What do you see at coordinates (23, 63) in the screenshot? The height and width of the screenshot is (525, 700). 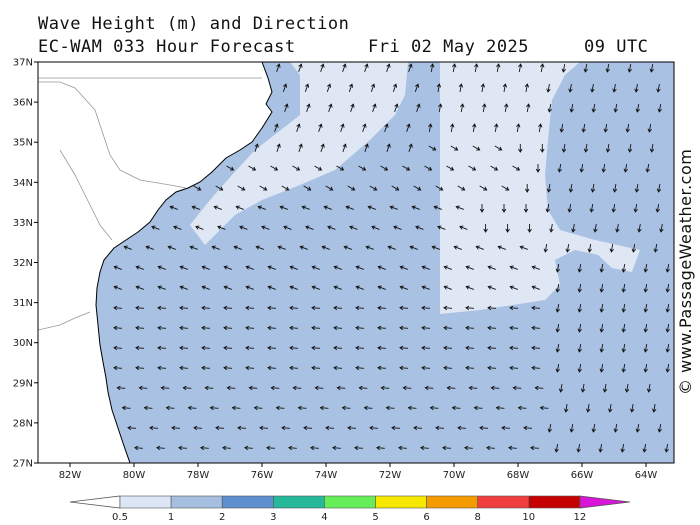 I see `lat-label: 37N` at bounding box center [23, 63].